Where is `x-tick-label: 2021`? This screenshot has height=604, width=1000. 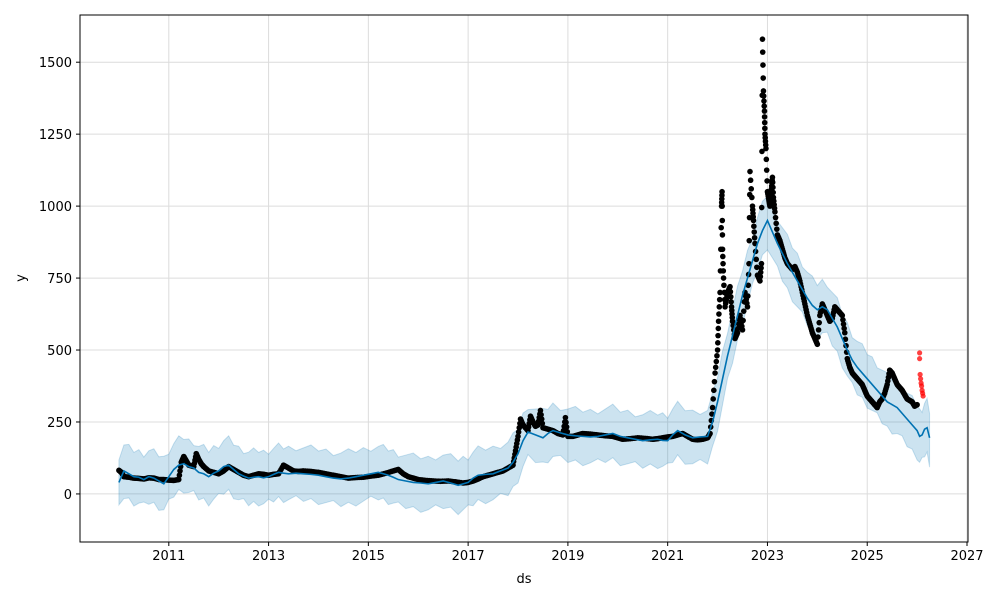 x-tick-label: 2021 is located at coordinates (667, 556).